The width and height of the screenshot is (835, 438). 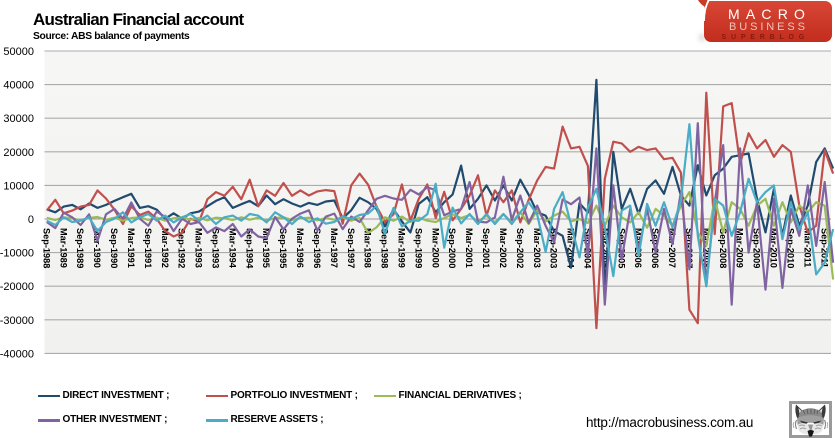 I want to click on svg-text: -40000, so click(x=17, y=354).